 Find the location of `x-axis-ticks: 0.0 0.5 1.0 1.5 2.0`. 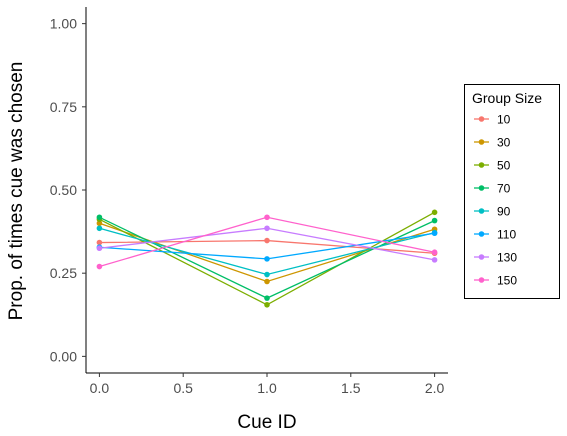

x-axis-ticks: 0.0 0.5 1.0 1.5 2.0 is located at coordinates (267, 384).